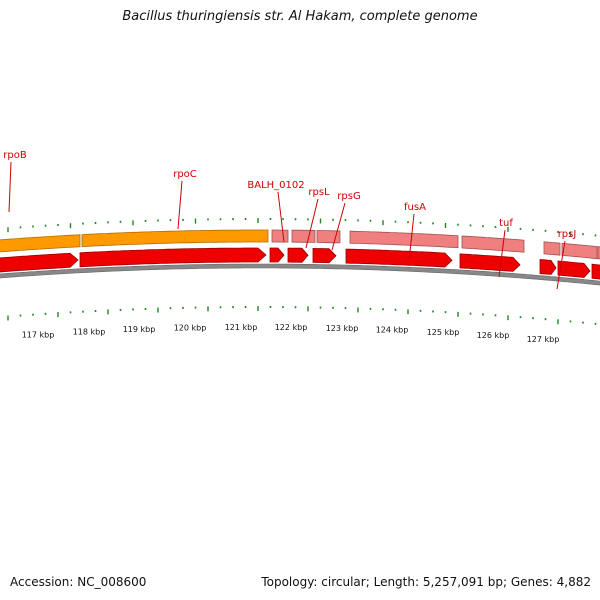 The width and height of the screenshot is (600, 600). What do you see at coordinates (392, 330) in the screenshot?
I see `kbp-label: 124 kbp` at bounding box center [392, 330].